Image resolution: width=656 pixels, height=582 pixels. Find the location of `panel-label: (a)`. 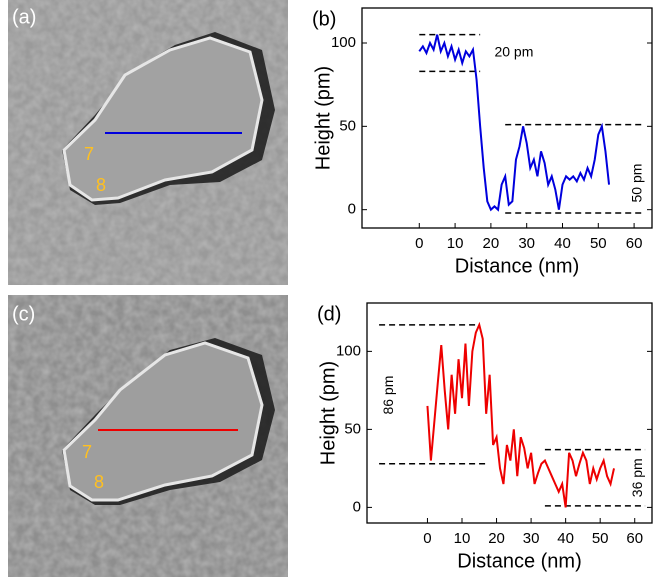

panel-label: (a) is located at coordinates (24, 17).